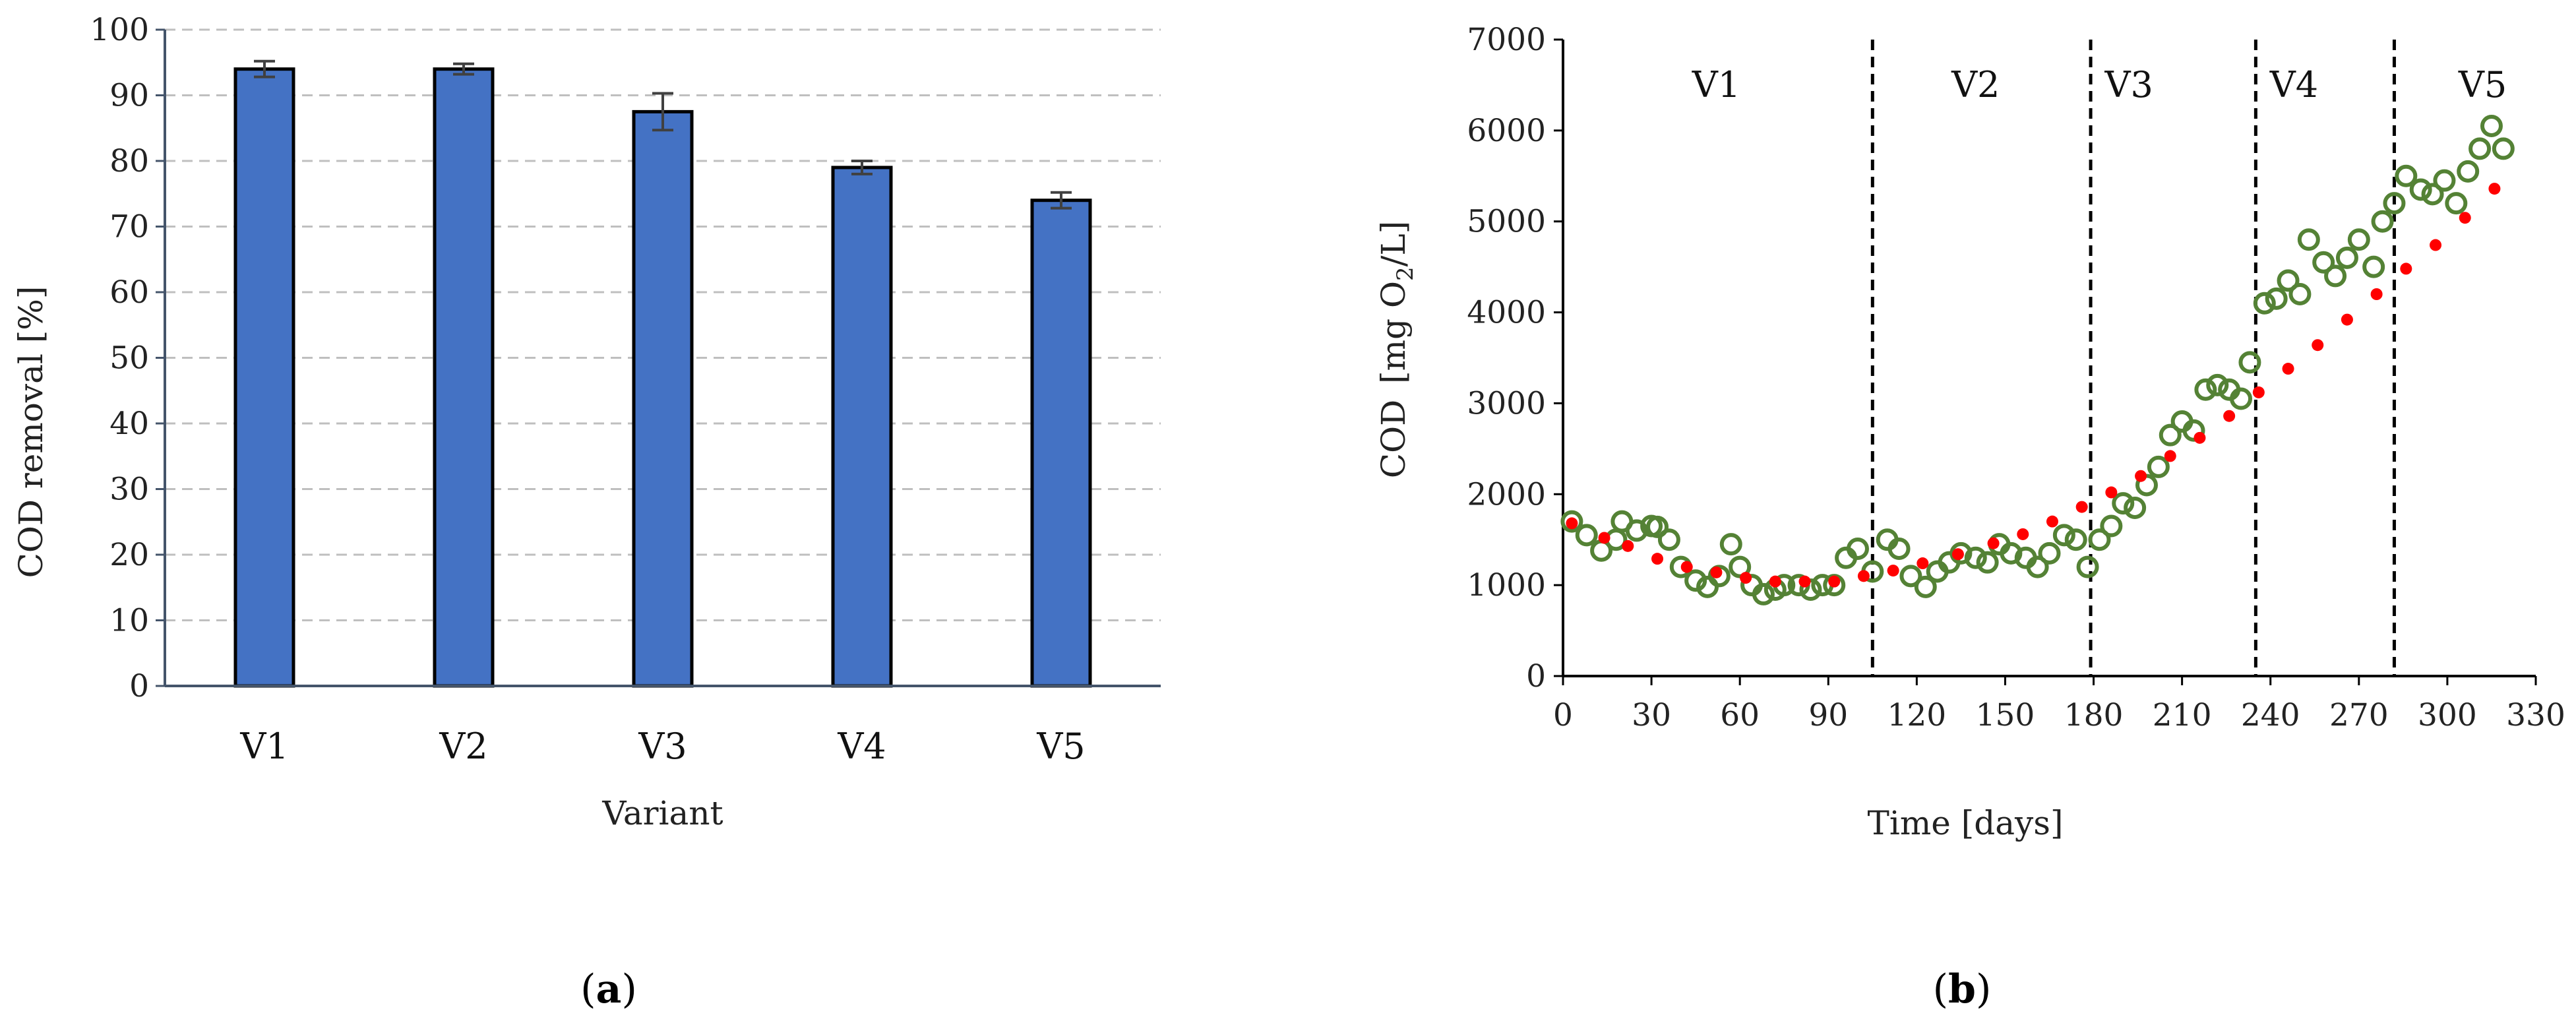 The image size is (2576, 1021). I want to click on panel-a-label: (a), so click(608, 989).